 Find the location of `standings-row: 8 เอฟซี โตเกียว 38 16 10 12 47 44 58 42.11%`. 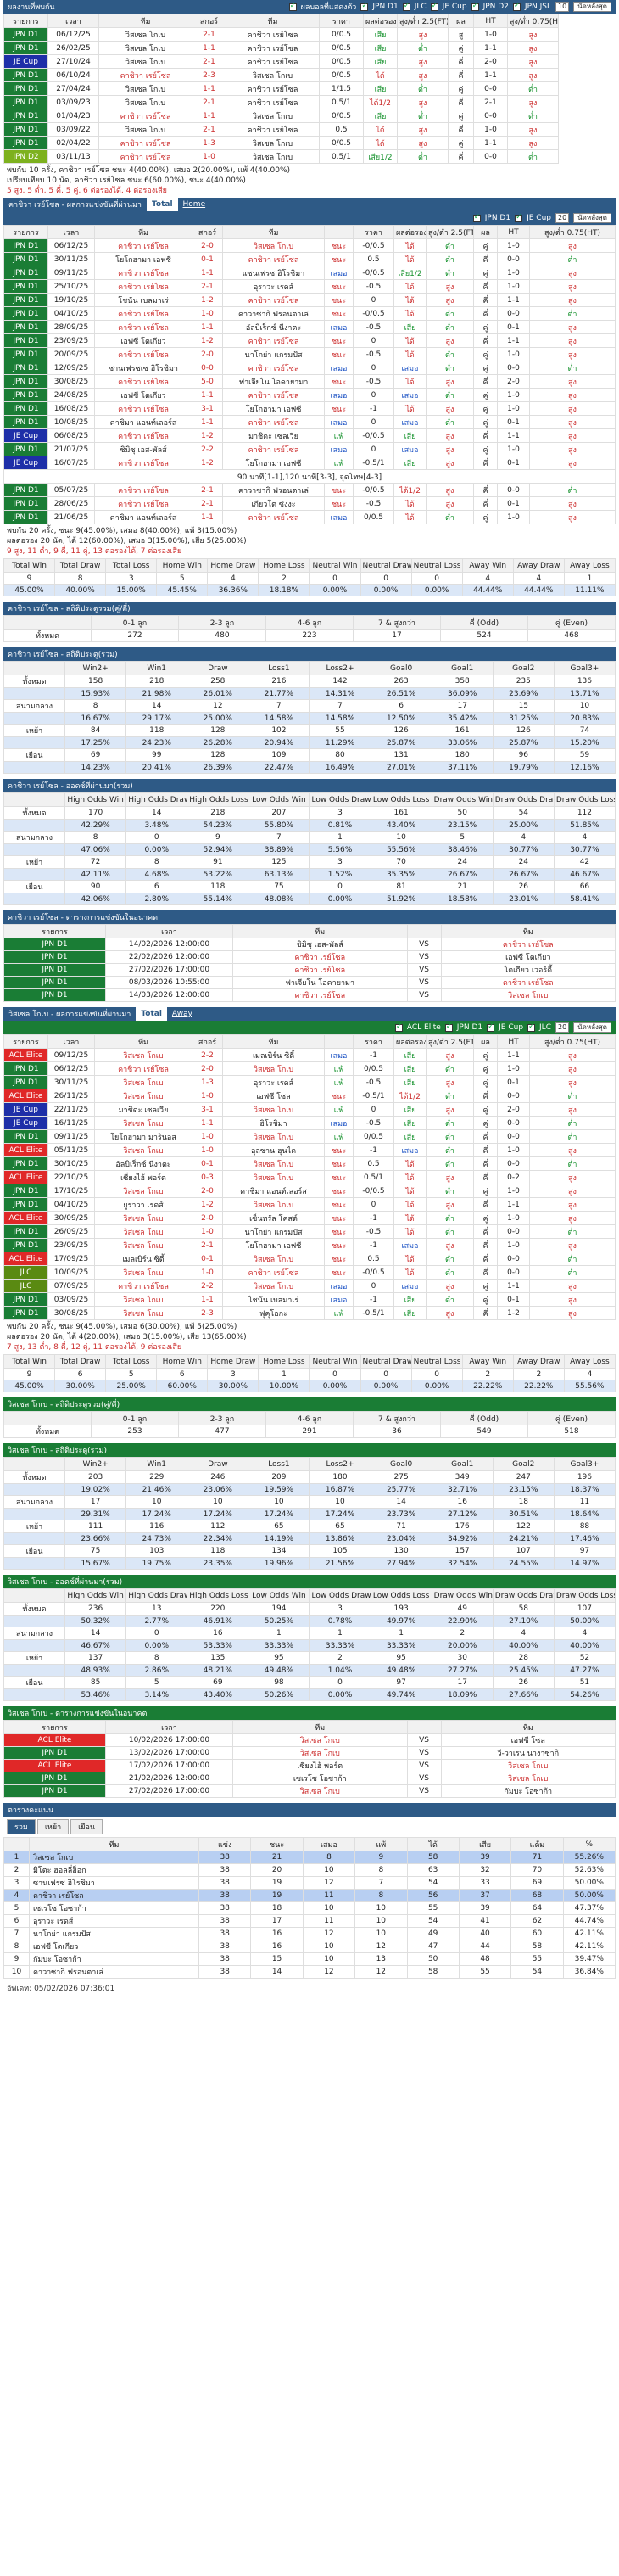

standings-row: 8 เอฟซี โตเกียว 38 16 10 12 47 44 58 42.11% is located at coordinates (309, 1946).